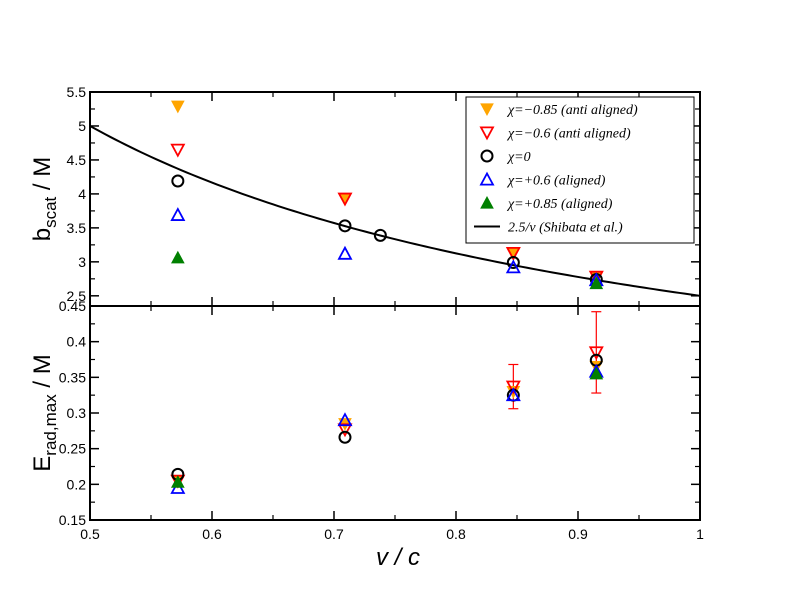  What do you see at coordinates (700, 534) in the screenshot?
I see `x-tick-label: 1` at bounding box center [700, 534].